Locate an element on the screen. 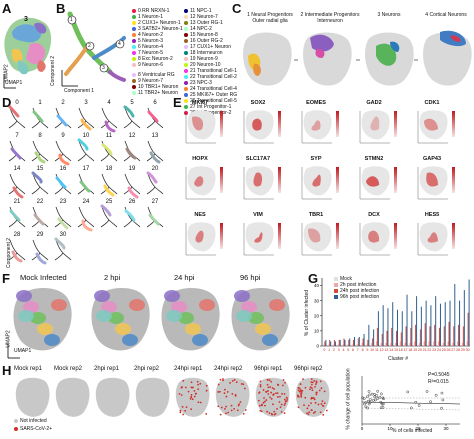  gene-feature-plot-gap43: GAP43 is located at coordinates (440, 178).